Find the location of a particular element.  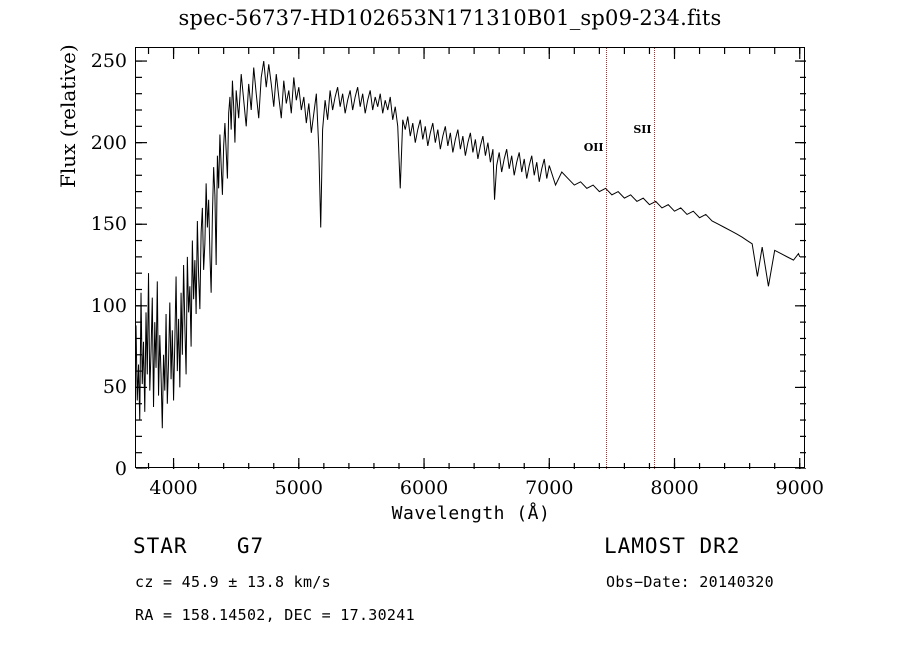

y-tick-label-150: 150 is located at coordinates (108, 224).